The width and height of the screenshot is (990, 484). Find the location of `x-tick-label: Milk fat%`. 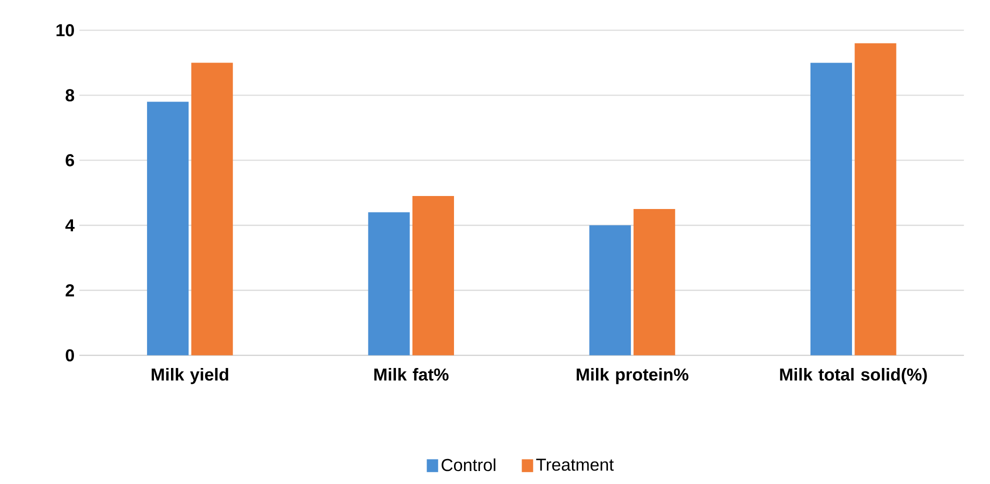

x-tick-label: Milk fat% is located at coordinates (411, 374).